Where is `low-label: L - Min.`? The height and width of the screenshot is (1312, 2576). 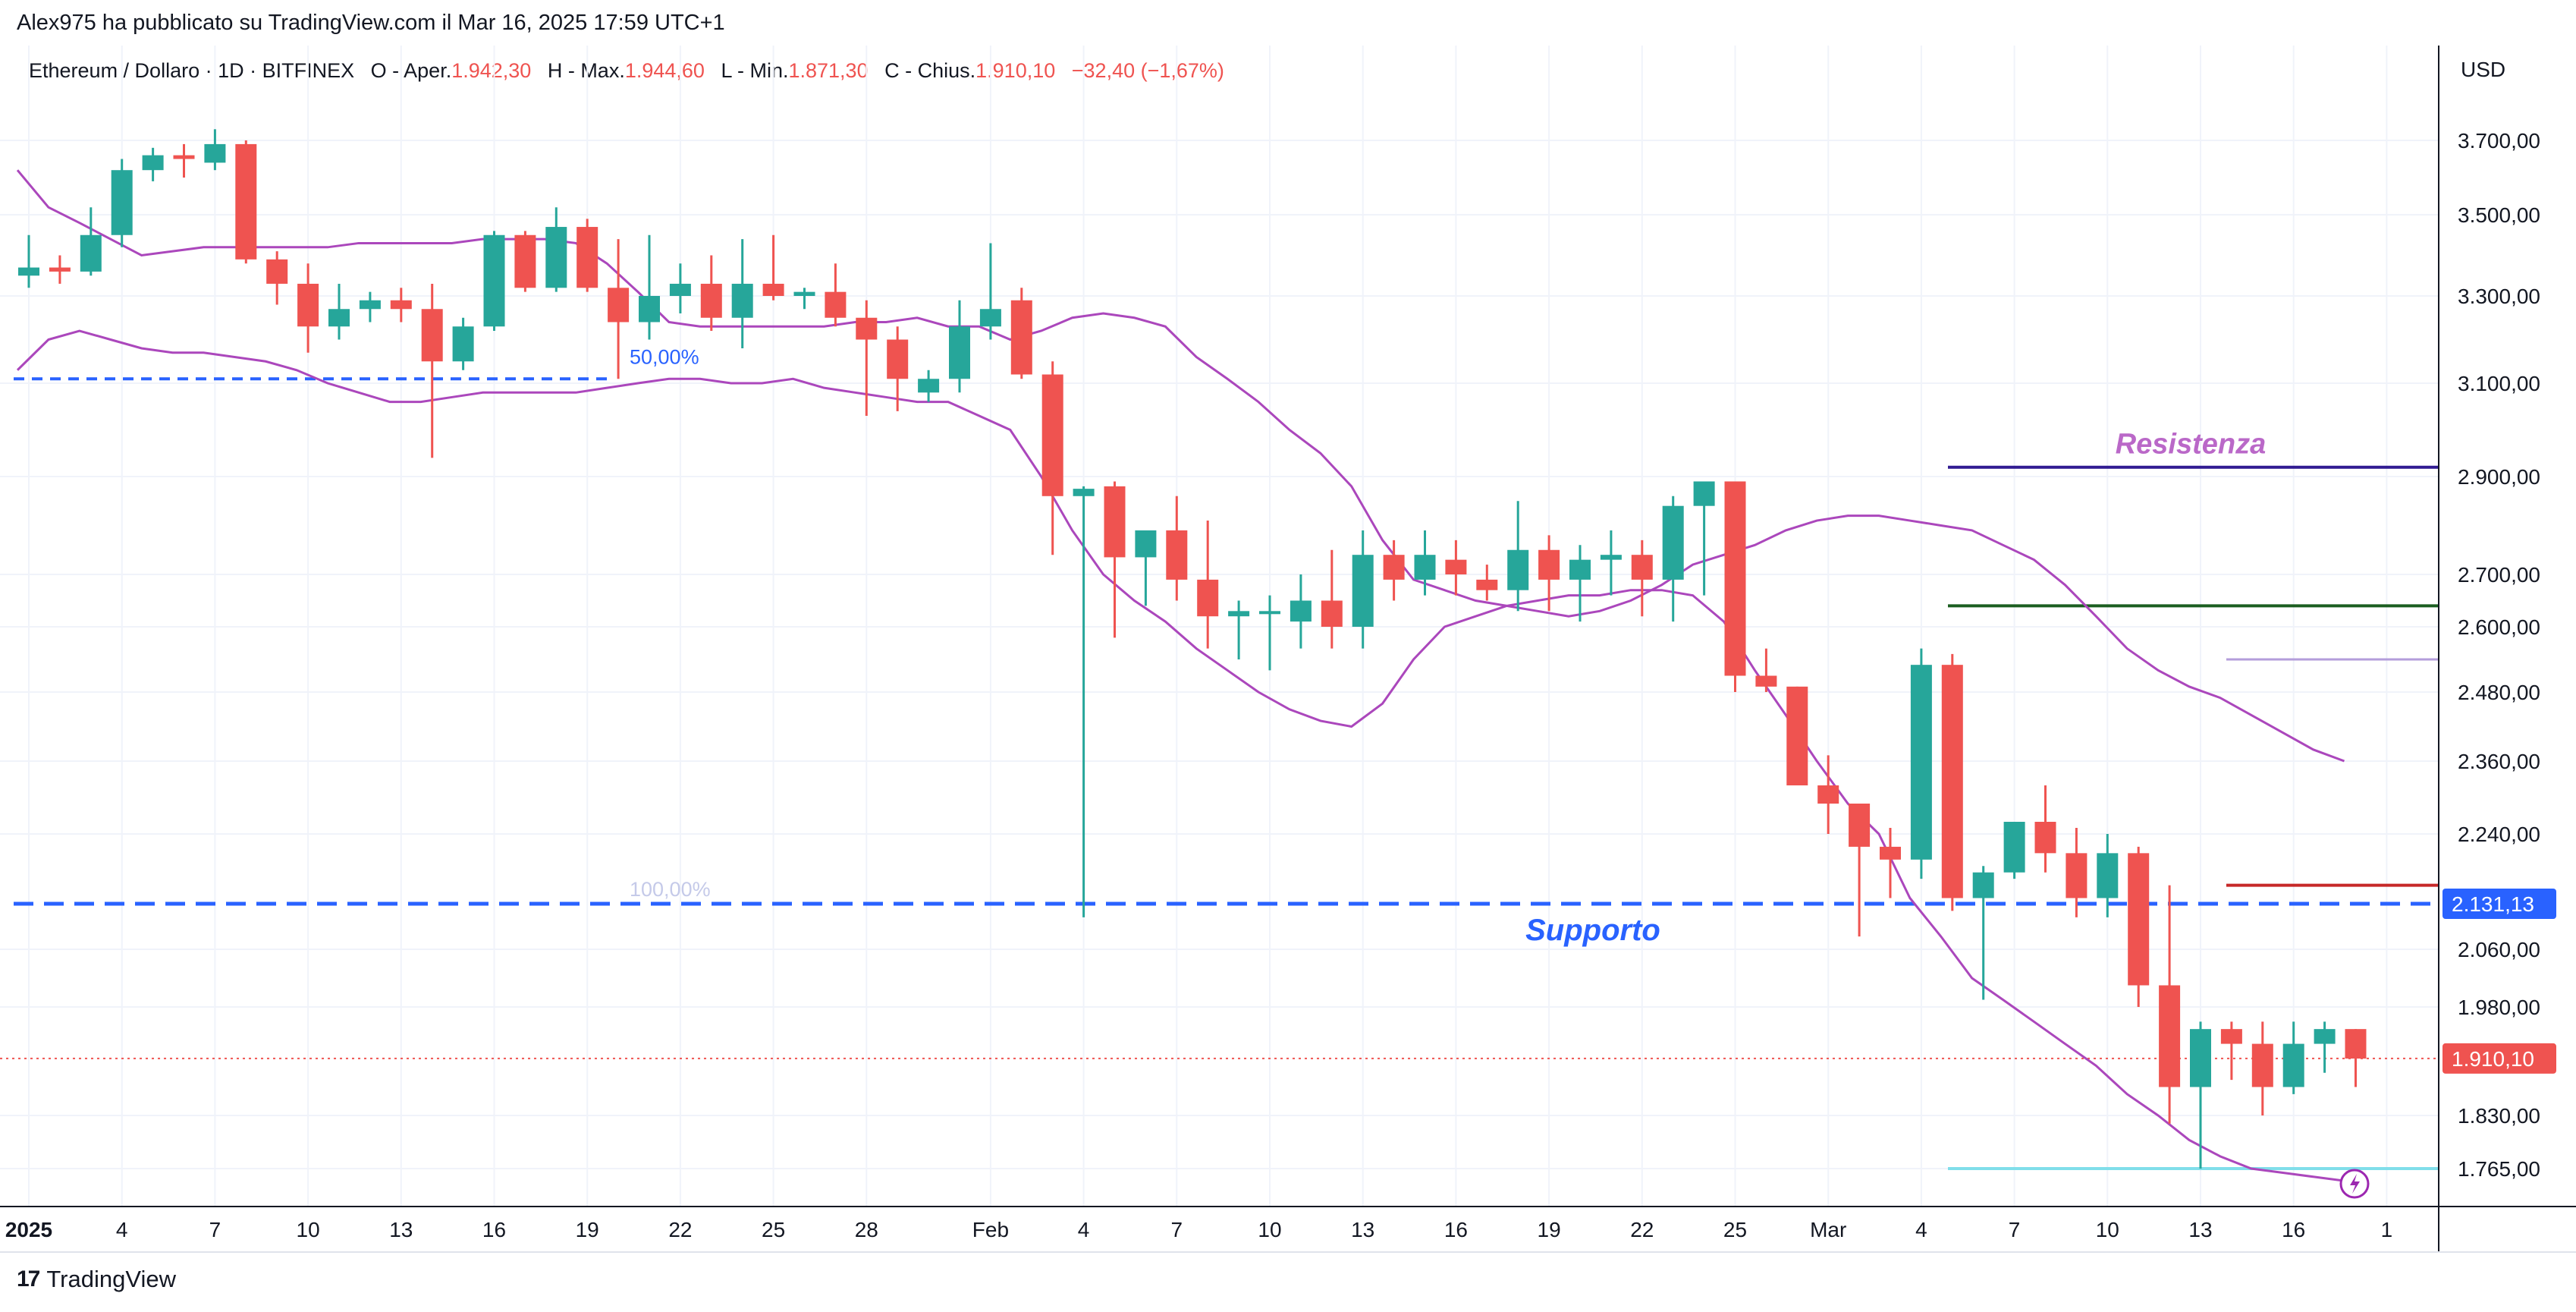
low-label: L - Min. is located at coordinates (755, 70).